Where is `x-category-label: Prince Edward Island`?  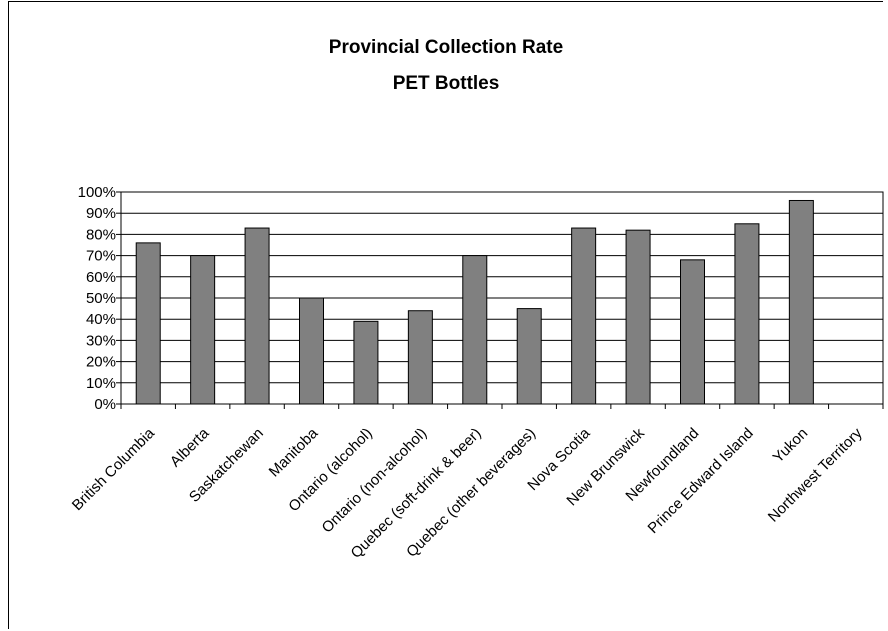
x-category-label: Prince Edward Island is located at coordinates (701, 481).